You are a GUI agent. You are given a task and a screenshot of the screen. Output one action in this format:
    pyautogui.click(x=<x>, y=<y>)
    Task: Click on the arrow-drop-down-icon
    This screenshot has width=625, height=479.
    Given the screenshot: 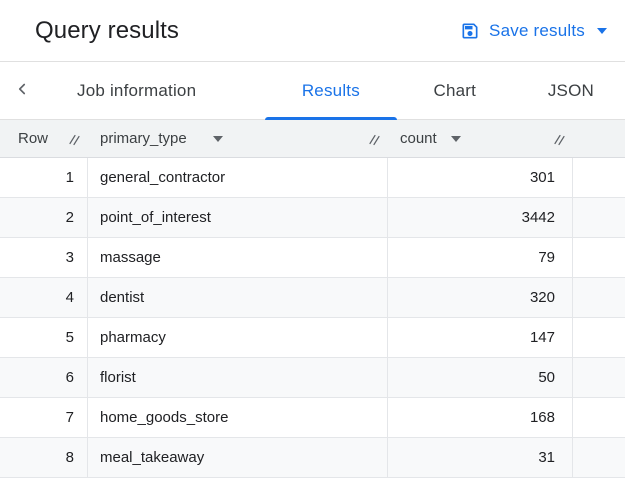 What is the action you would take?
    pyautogui.click(x=602, y=30)
    